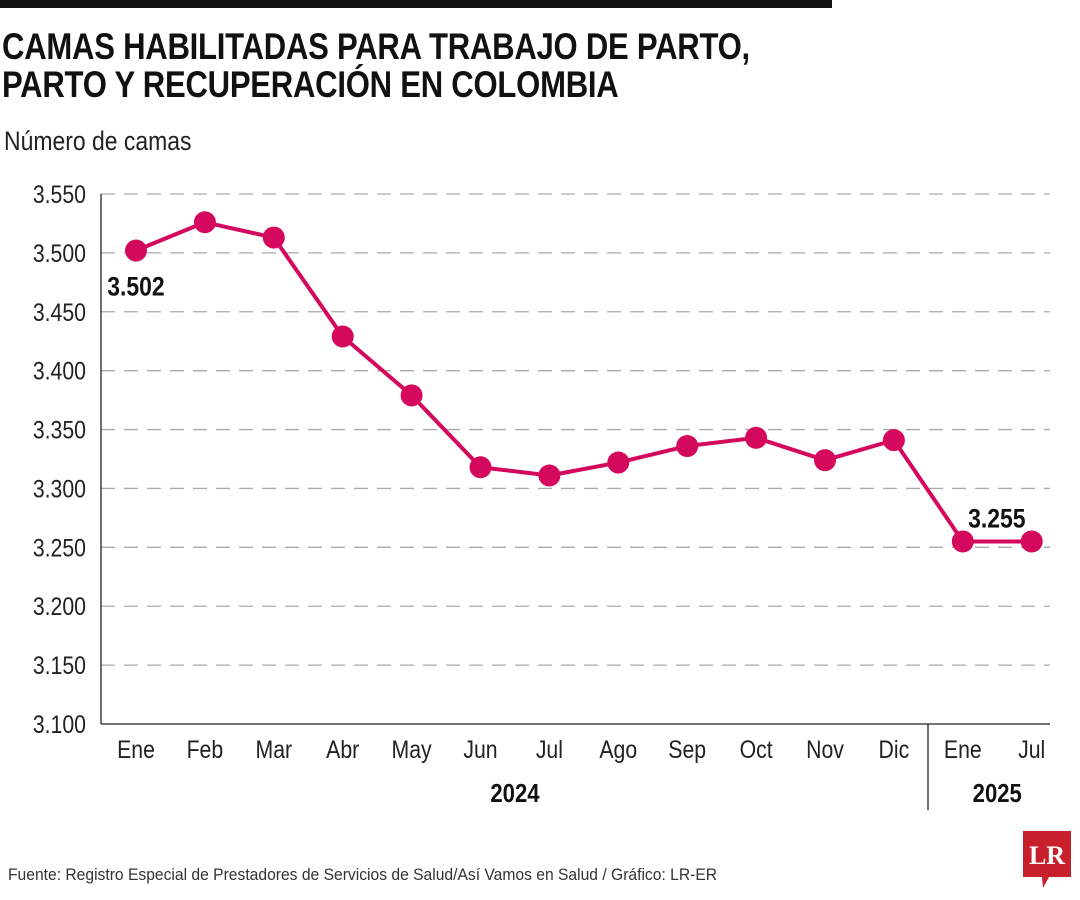  Describe the element at coordinates (757, 749) in the screenshot. I see `x-tick-label: Oct` at that location.